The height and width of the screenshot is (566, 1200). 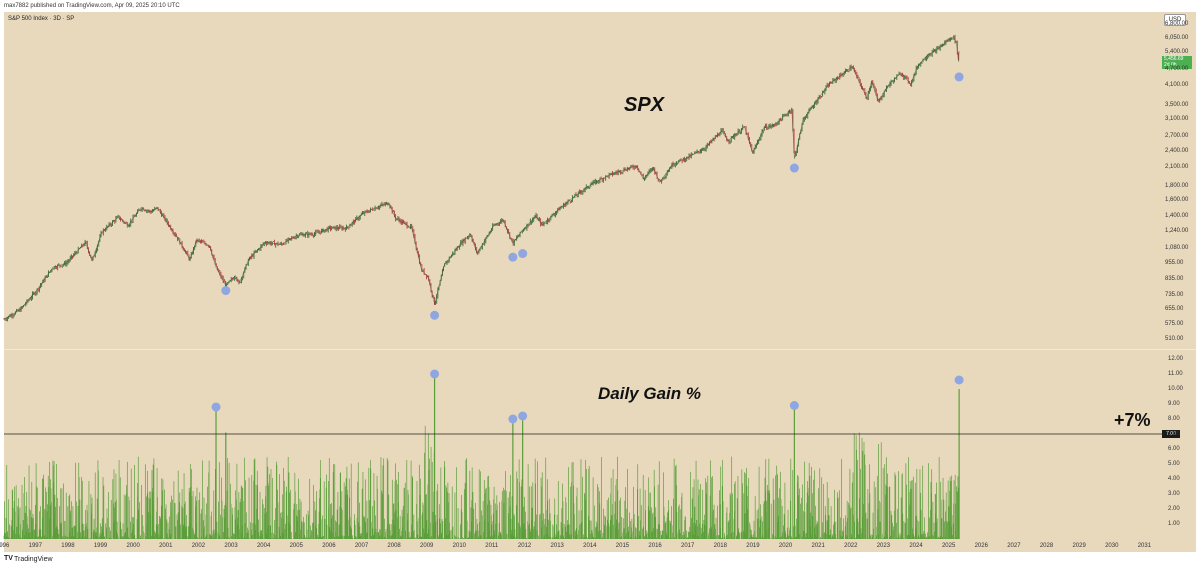 I want to click on year-tick-label: 2021, so click(x=818, y=546).